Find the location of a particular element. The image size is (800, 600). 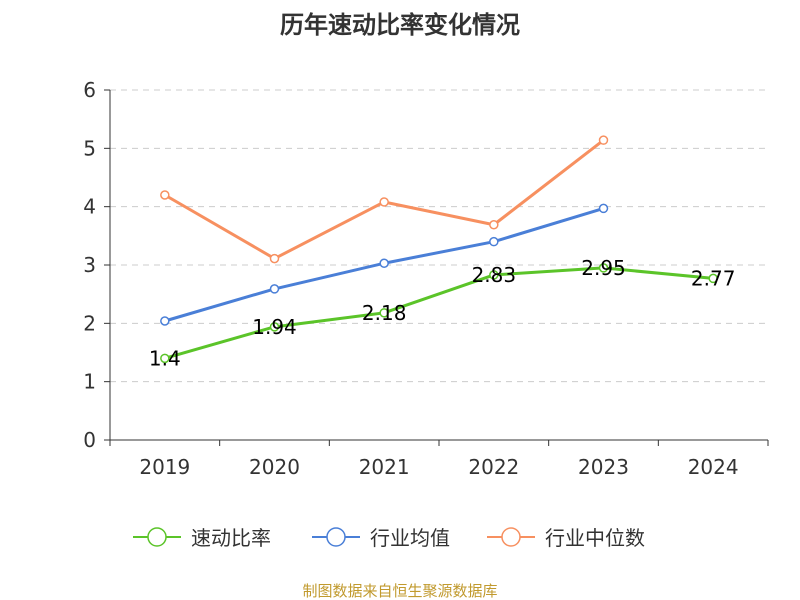

data-label: 2.83 is located at coordinates (494, 275).